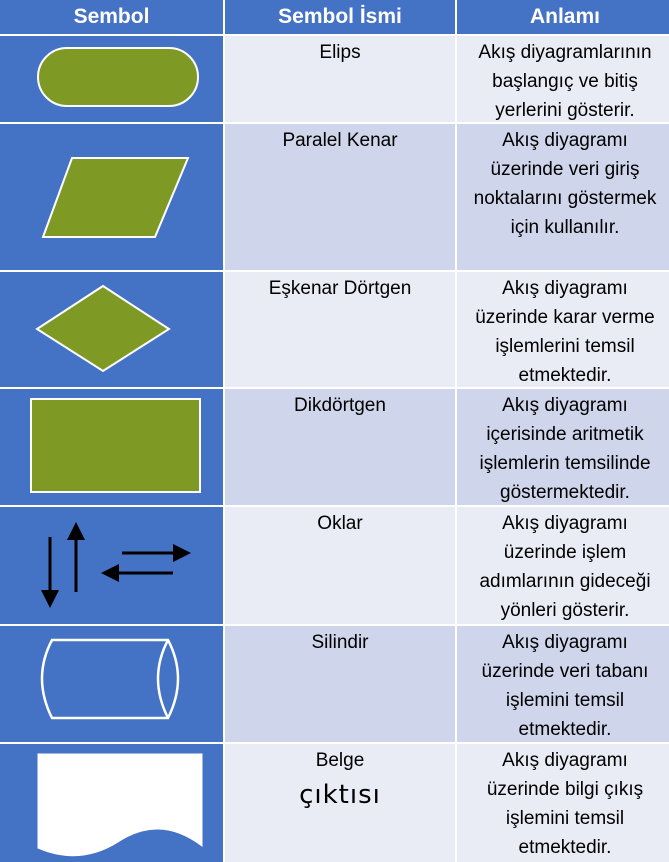 This screenshot has height=862, width=669. Describe the element at coordinates (118, 77) in the screenshot. I see `rounded-rectangle-icon` at that location.